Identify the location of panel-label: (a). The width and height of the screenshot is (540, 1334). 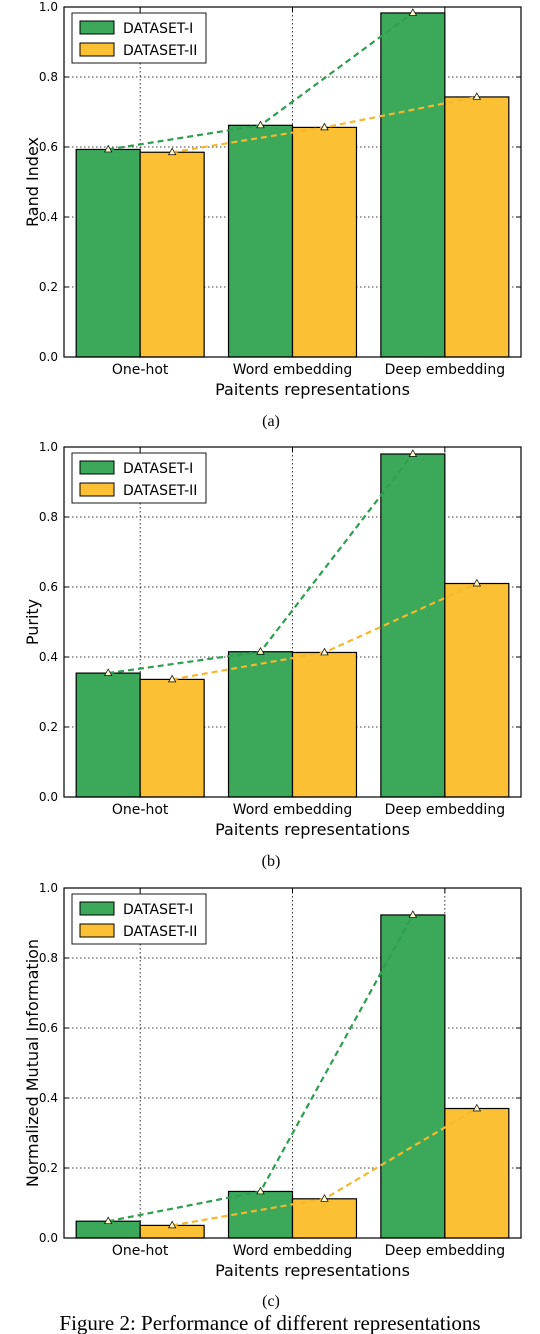
(271, 421).